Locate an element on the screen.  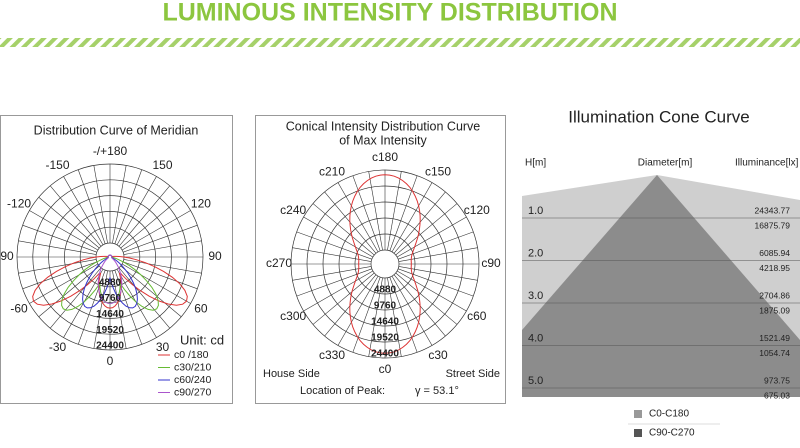
legend-label: c30/210 is located at coordinates (193, 367).